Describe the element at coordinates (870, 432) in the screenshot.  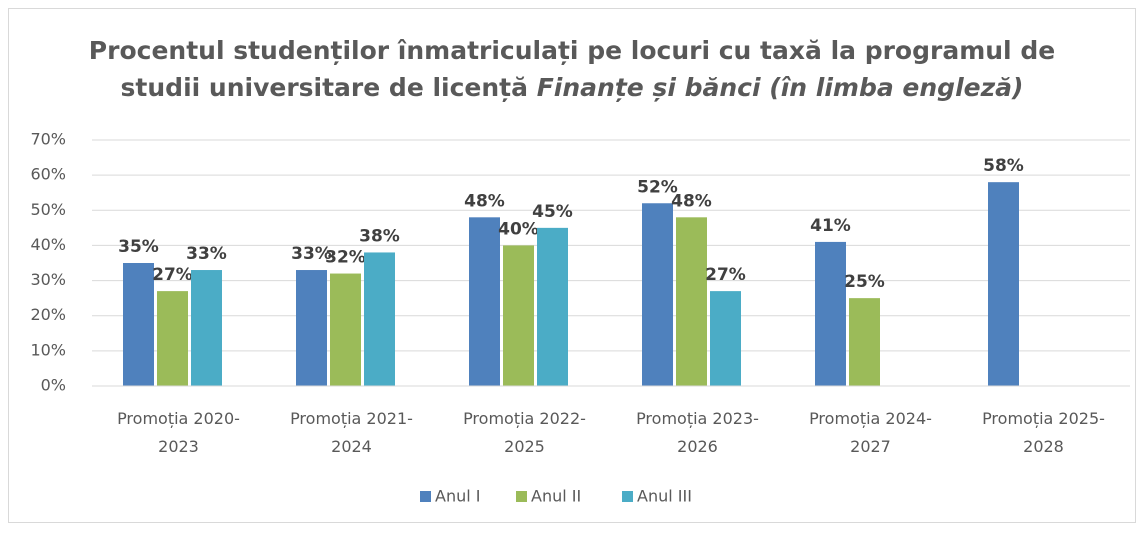
I see `x-tick-label: Promoția 2024- 2027` at that location.